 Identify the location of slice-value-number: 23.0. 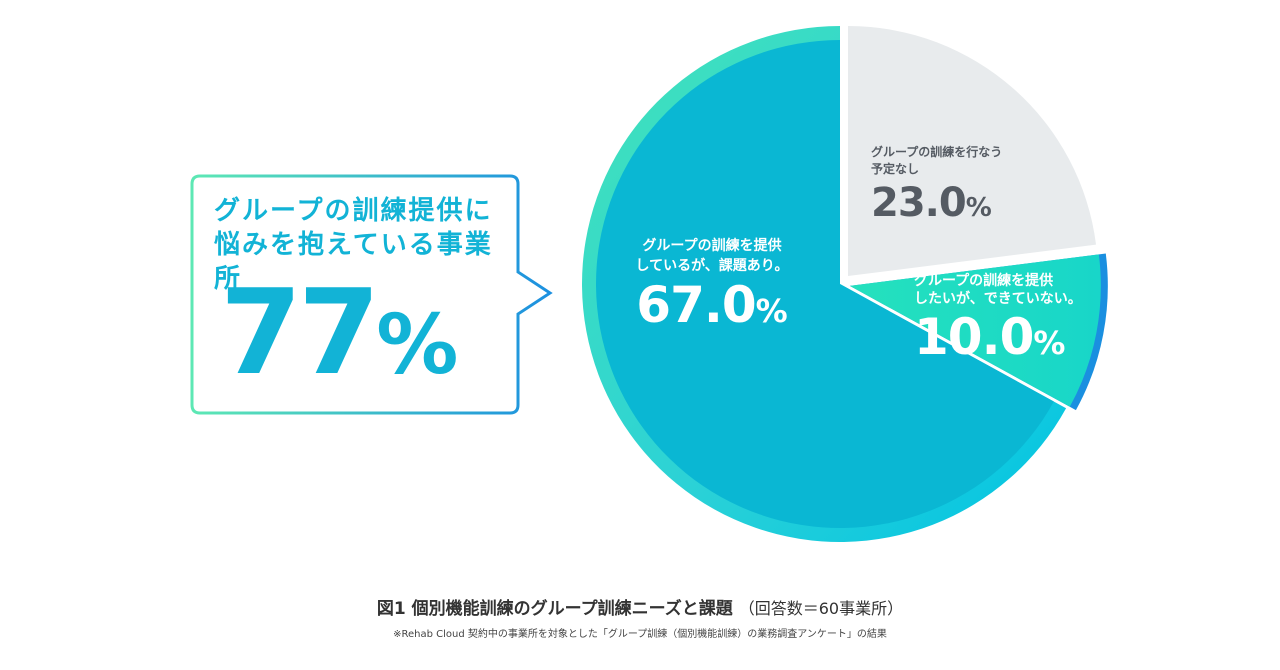
(919, 203).